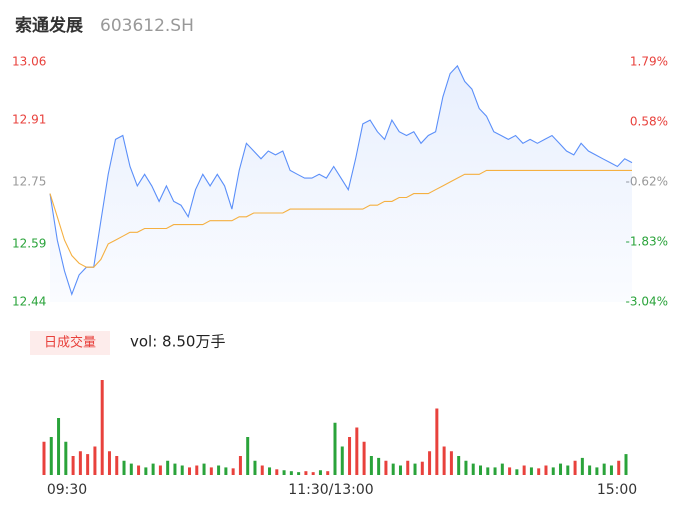 The image size is (686, 524). What do you see at coordinates (147, 26) in the screenshot?
I see `stock-code: 603612.SH` at bounding box center [147, 26].